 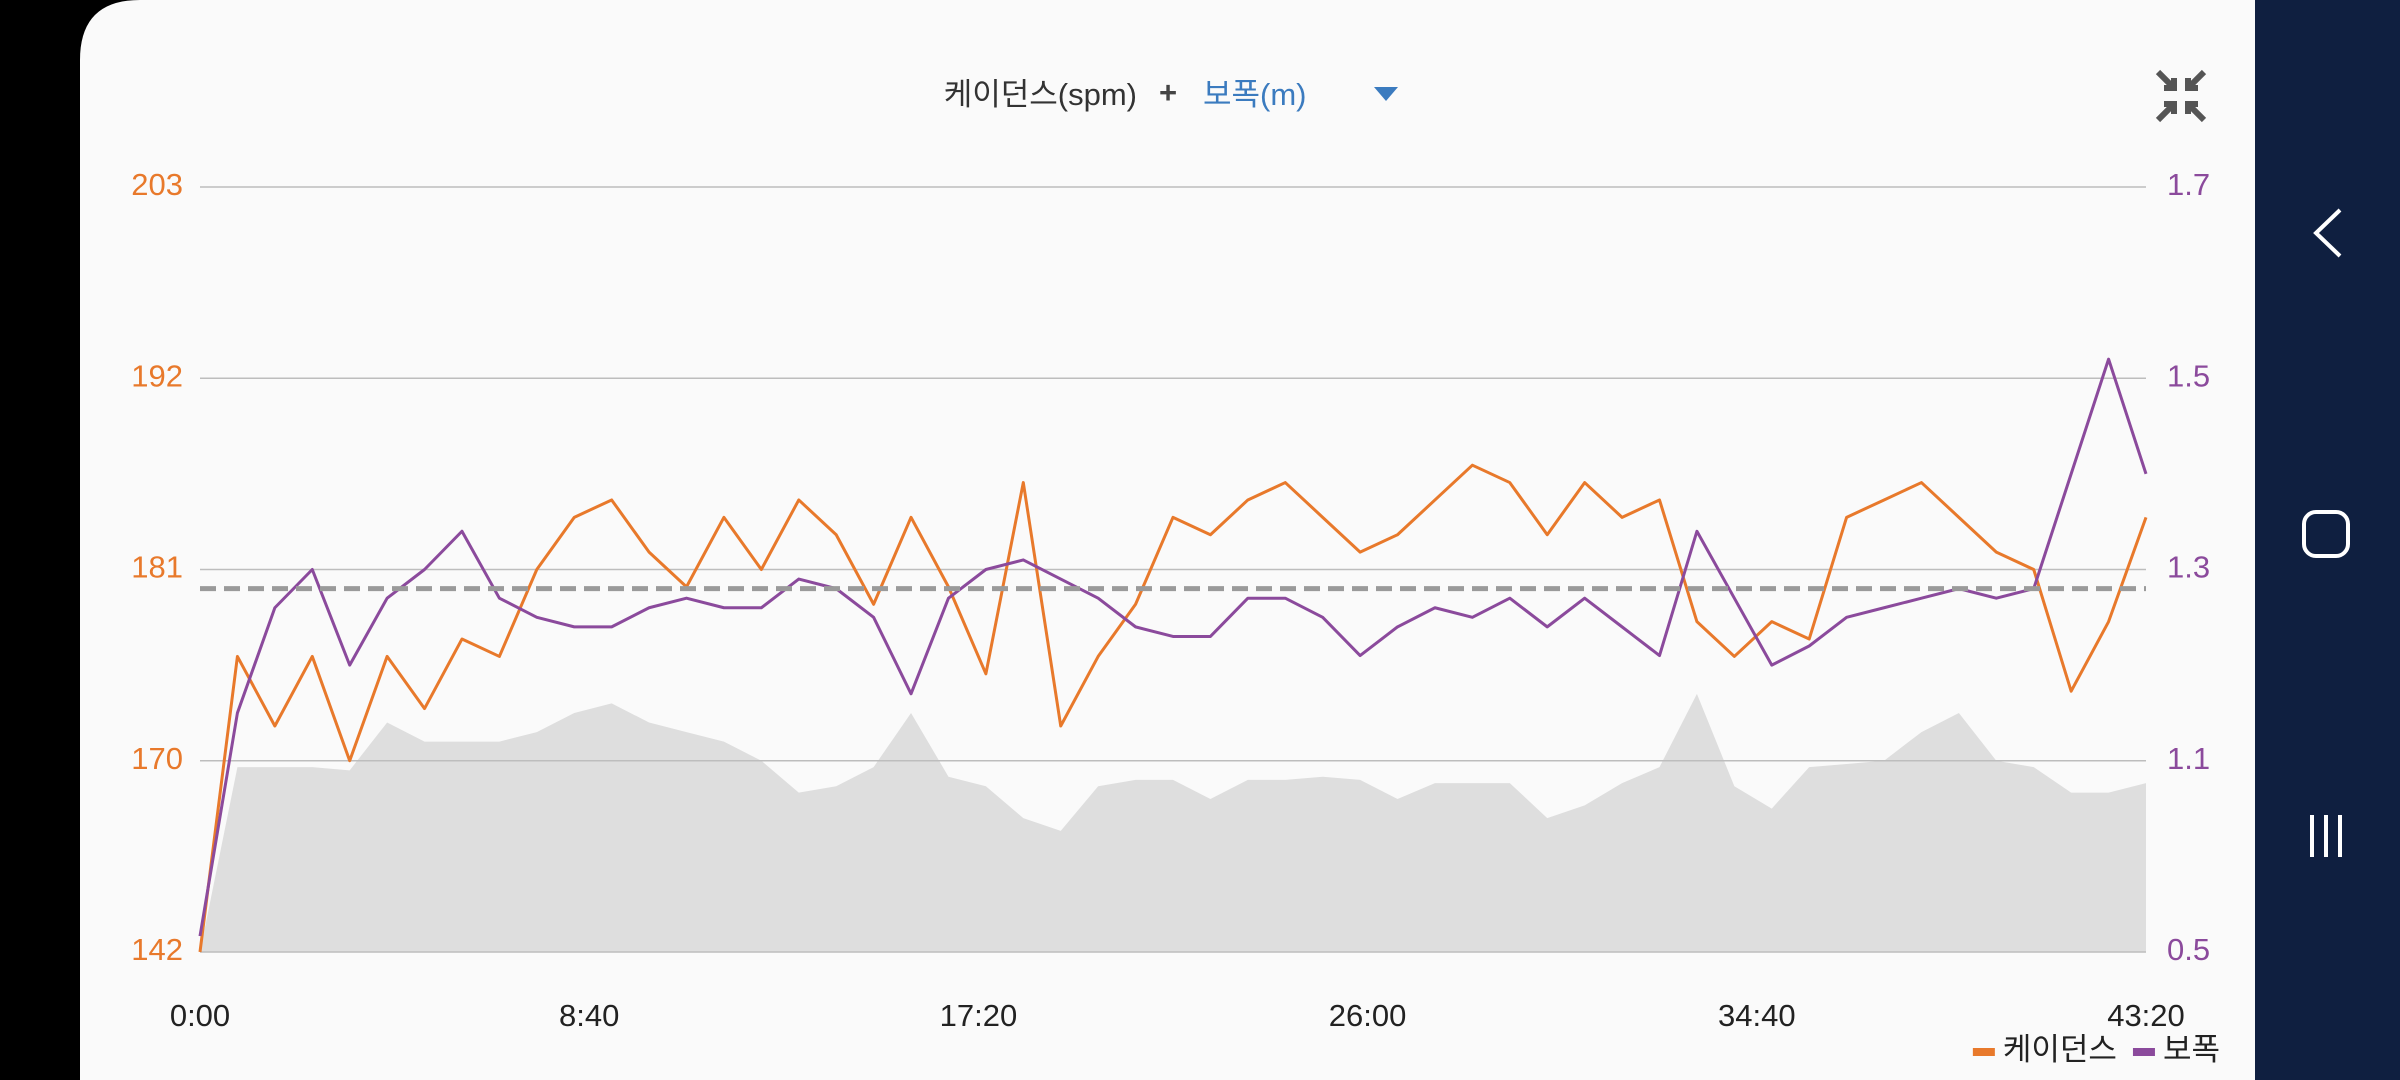 What do you see at coordinates (1040, 94) in the screenshot?
I see `title: 케이던스(spm)` at bounding box center [1040, 94].